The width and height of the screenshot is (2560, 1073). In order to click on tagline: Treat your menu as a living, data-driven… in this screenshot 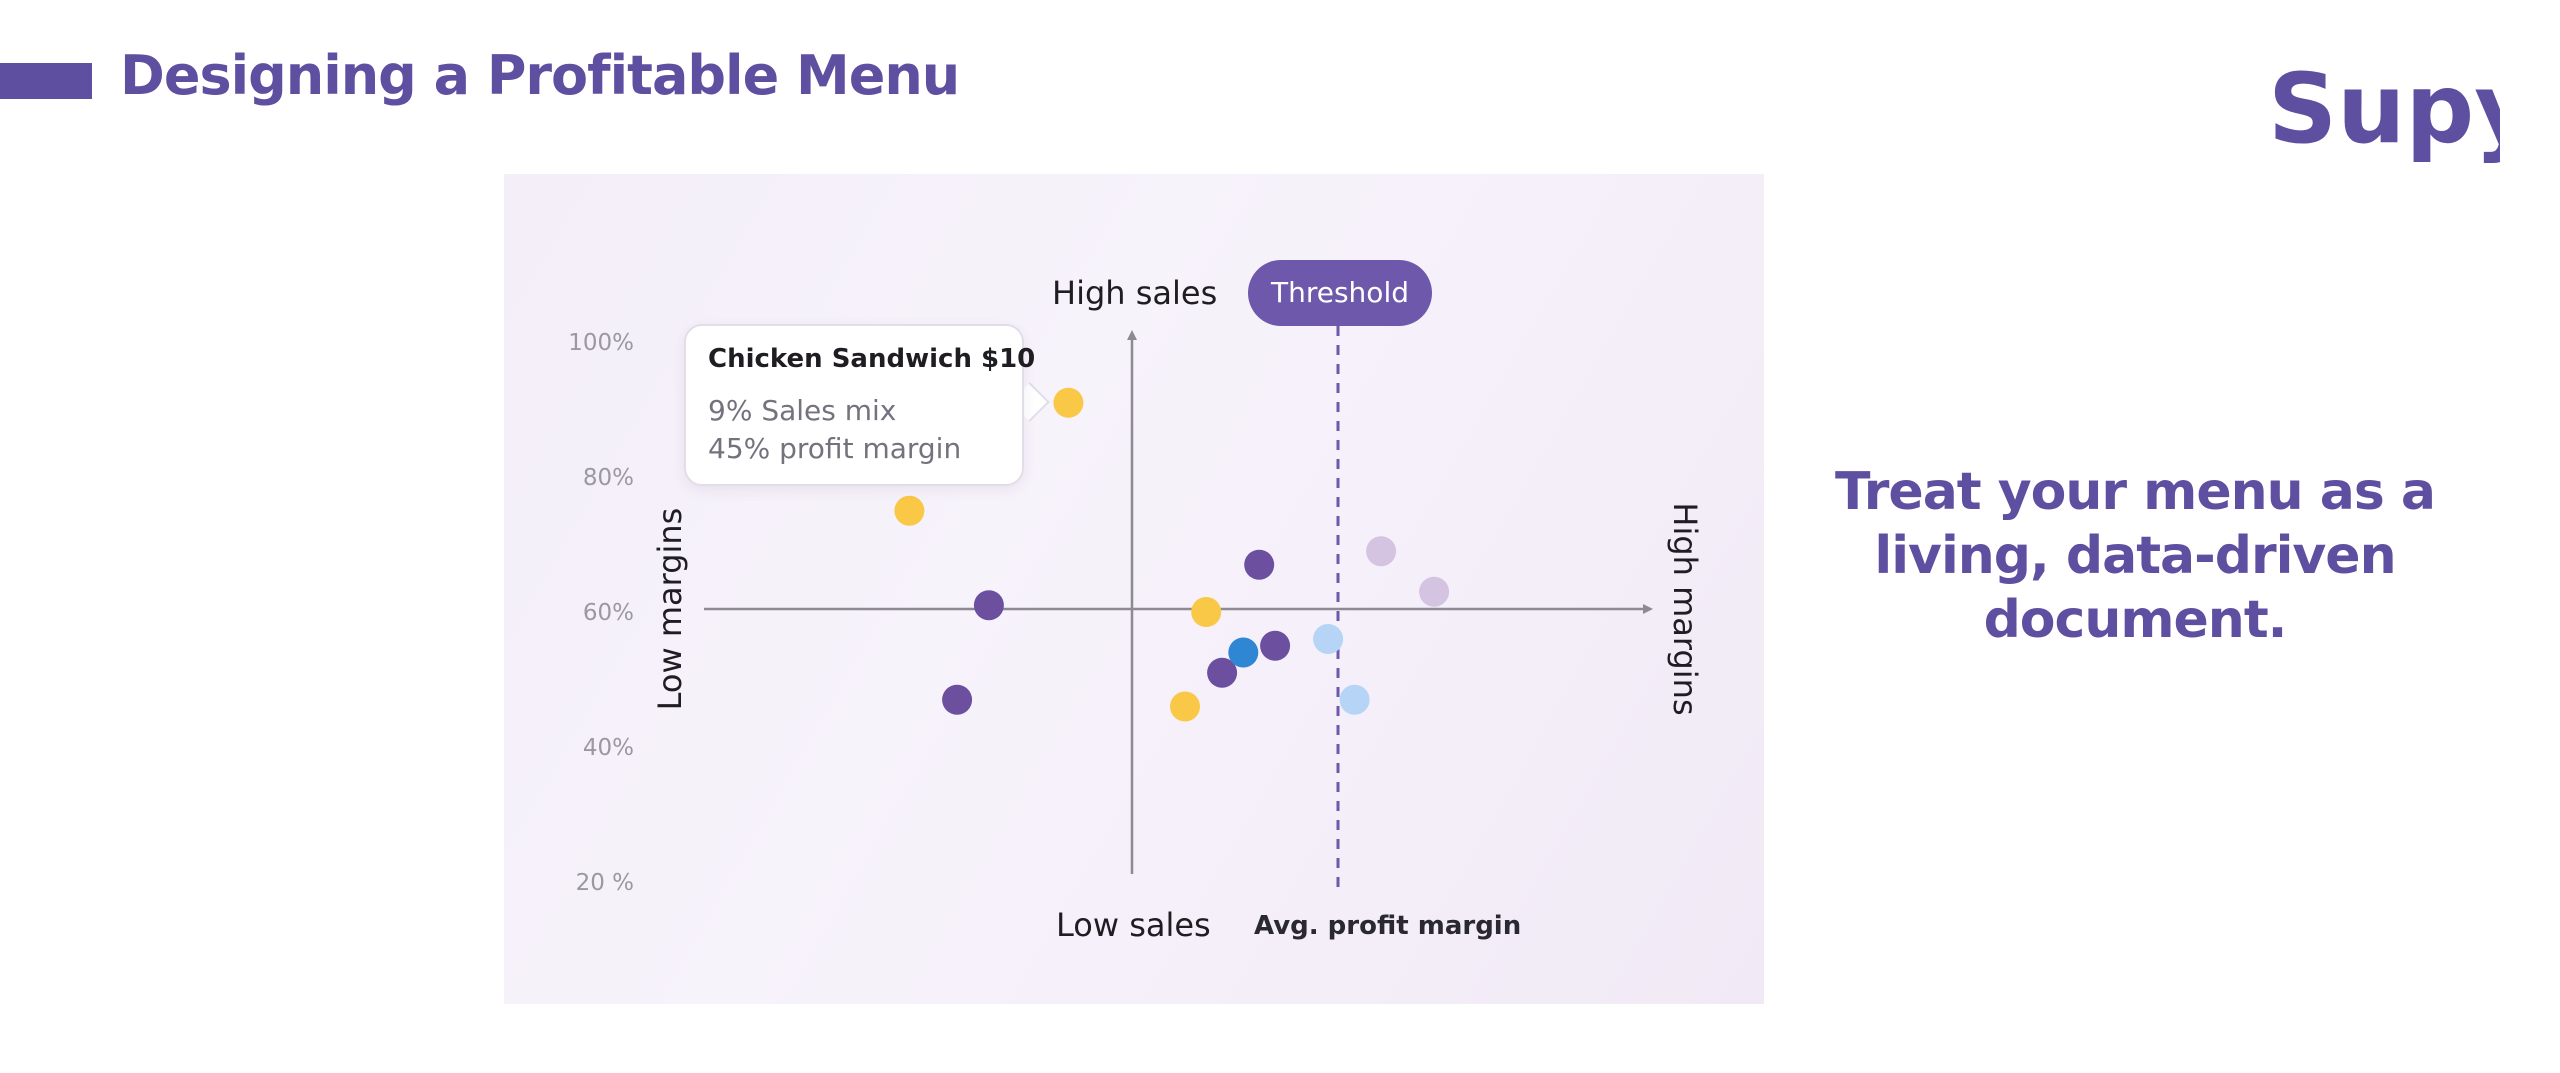, I will do `click(2135, 556)`.